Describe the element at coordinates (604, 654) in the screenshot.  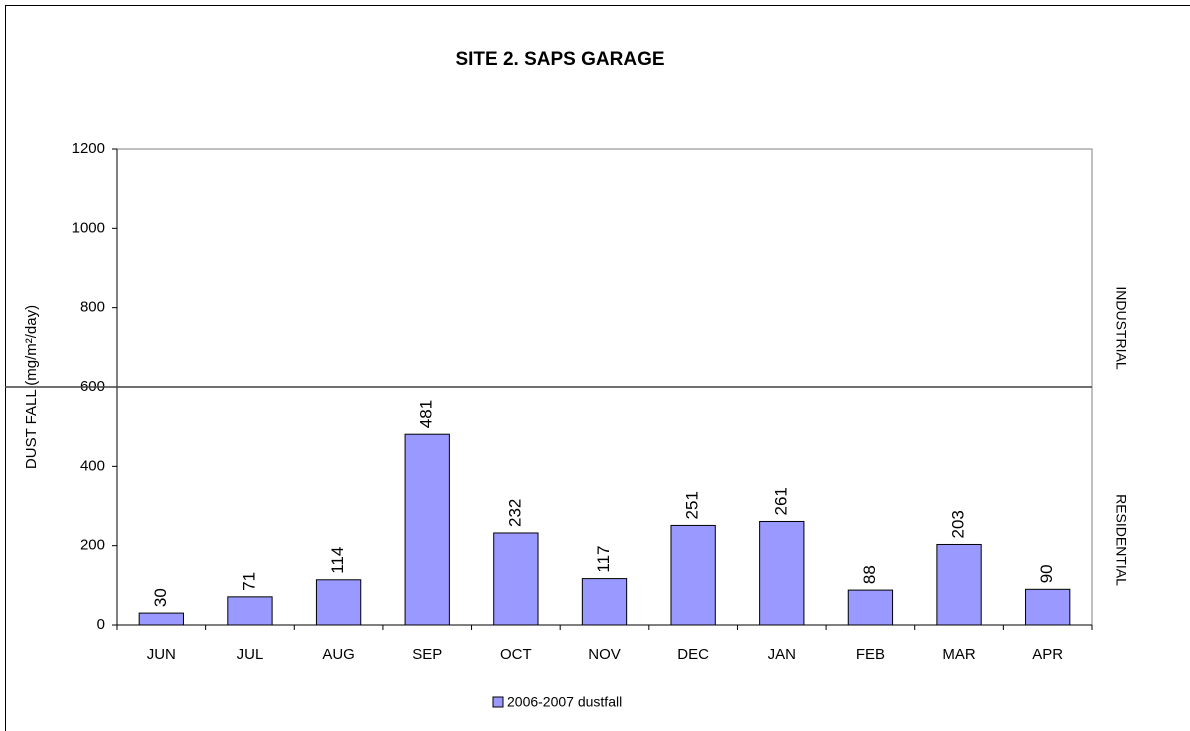
I see `x-tick-label: NOV` at that location.